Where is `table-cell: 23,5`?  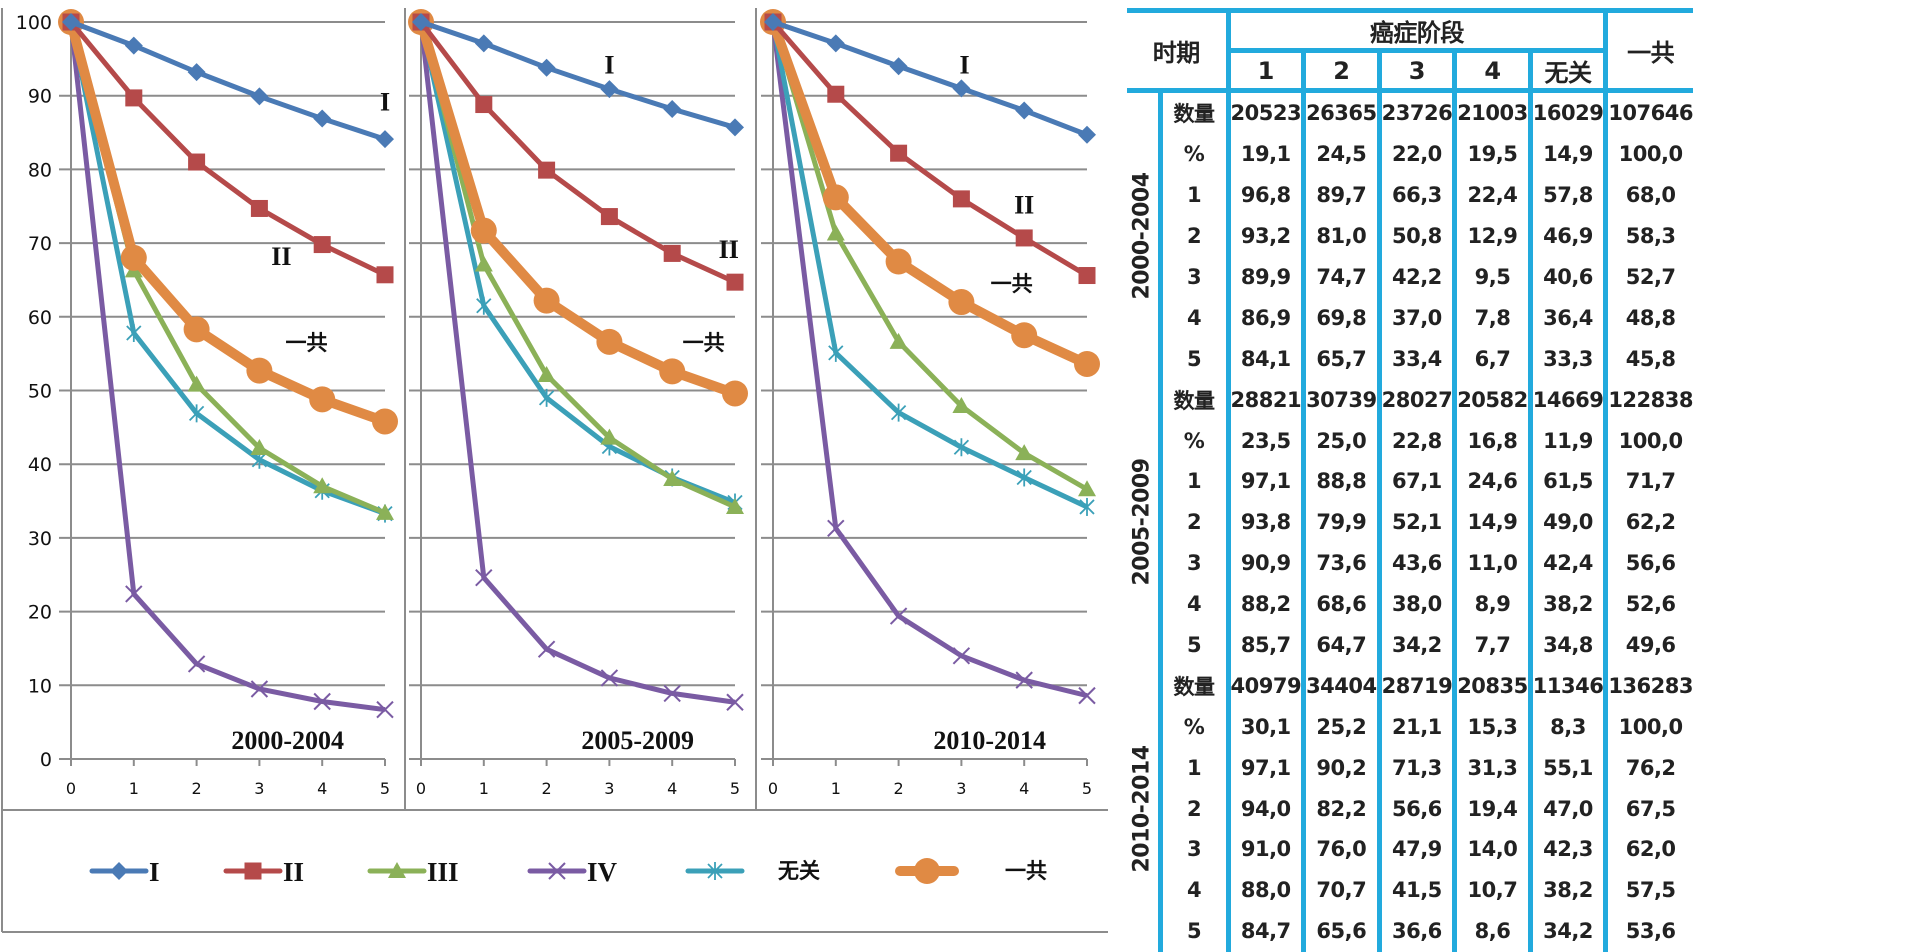 table-cell: 23,5 is located at coordinates (1264, 441).